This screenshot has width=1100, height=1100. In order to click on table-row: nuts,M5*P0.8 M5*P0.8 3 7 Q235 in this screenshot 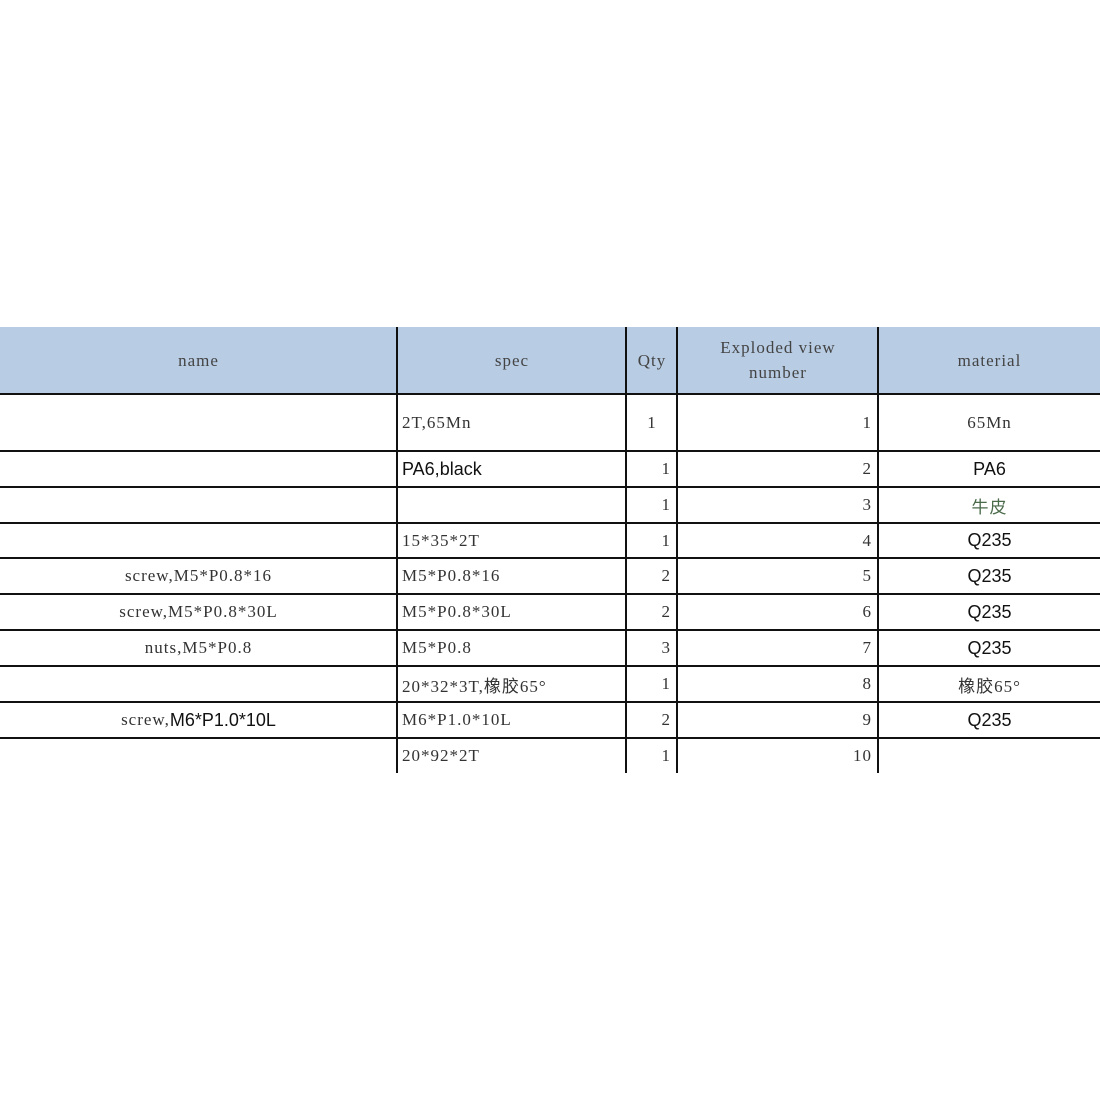, I will do `click(550, 649)`.